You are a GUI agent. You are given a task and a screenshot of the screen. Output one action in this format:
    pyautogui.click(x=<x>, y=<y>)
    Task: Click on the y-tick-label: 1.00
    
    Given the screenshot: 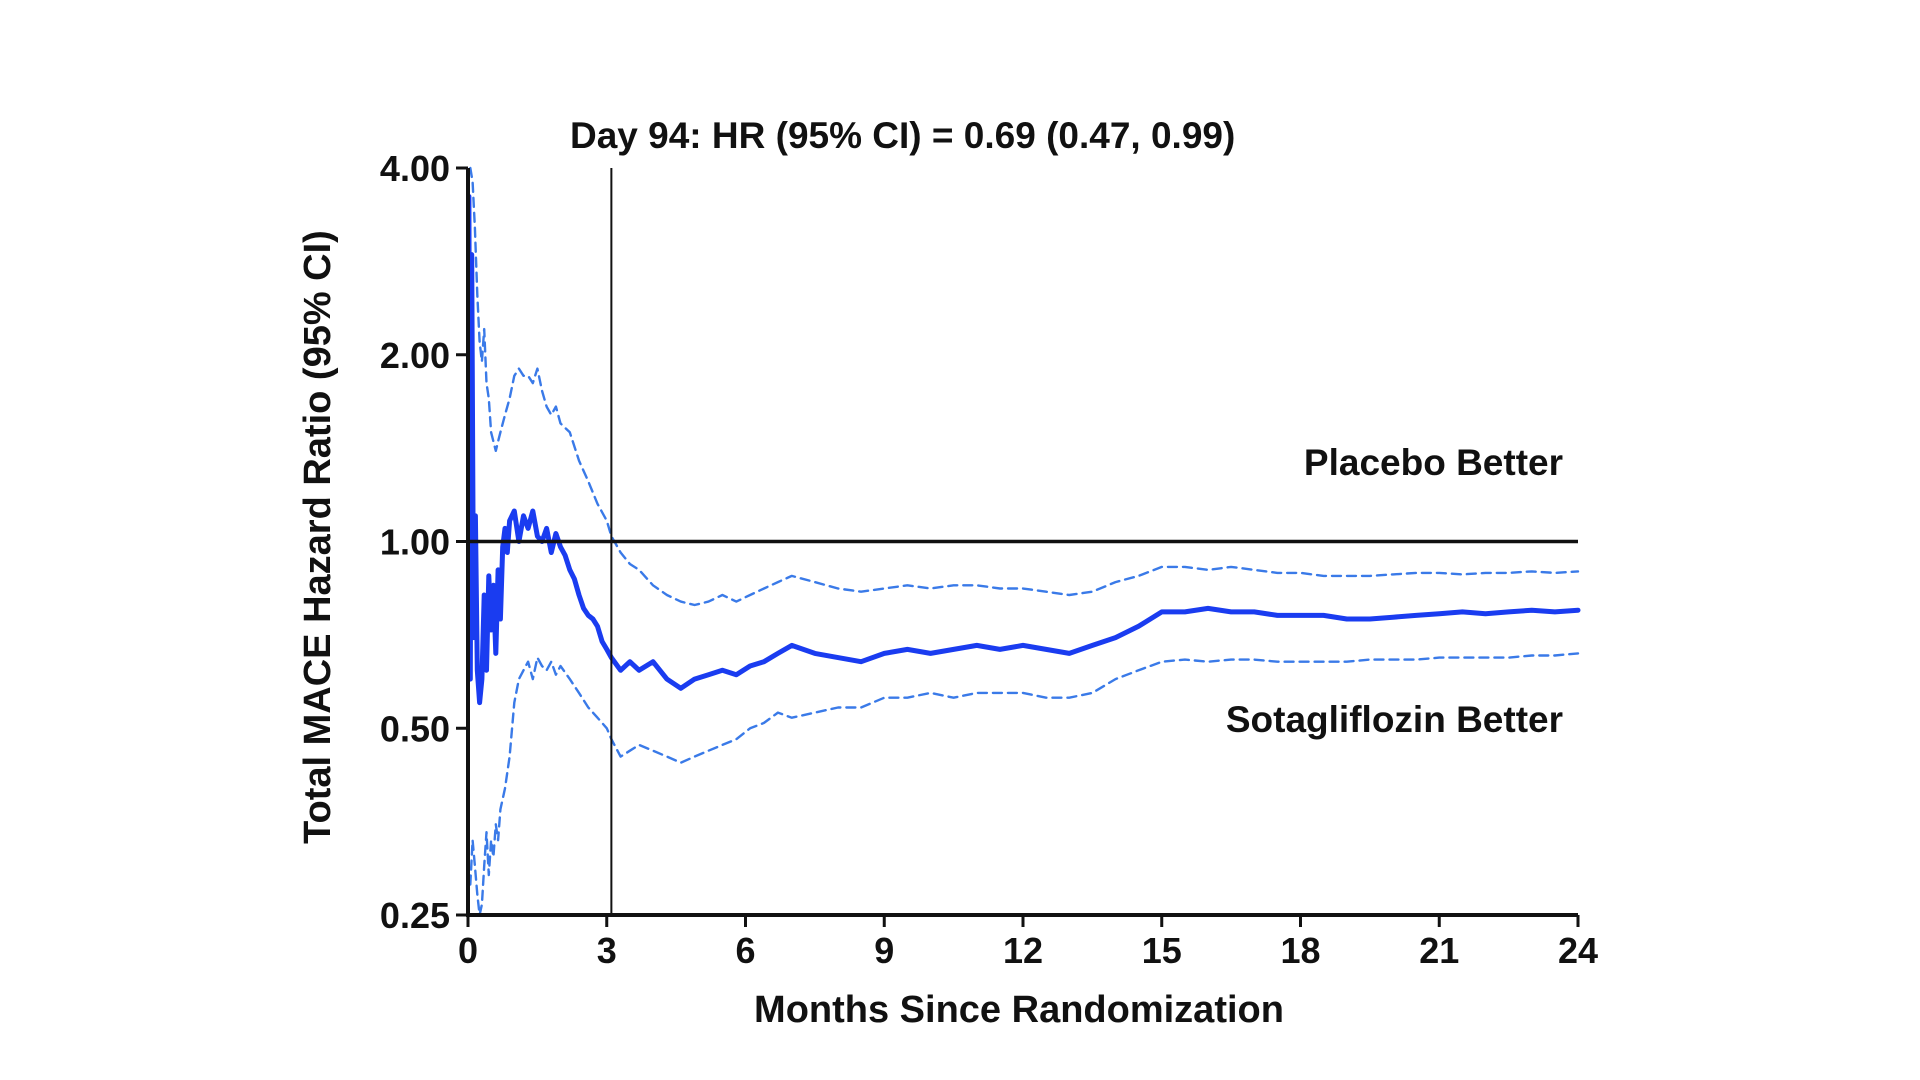 What is the action you would take?
    pyautogui.click(x=415, y=542)
    